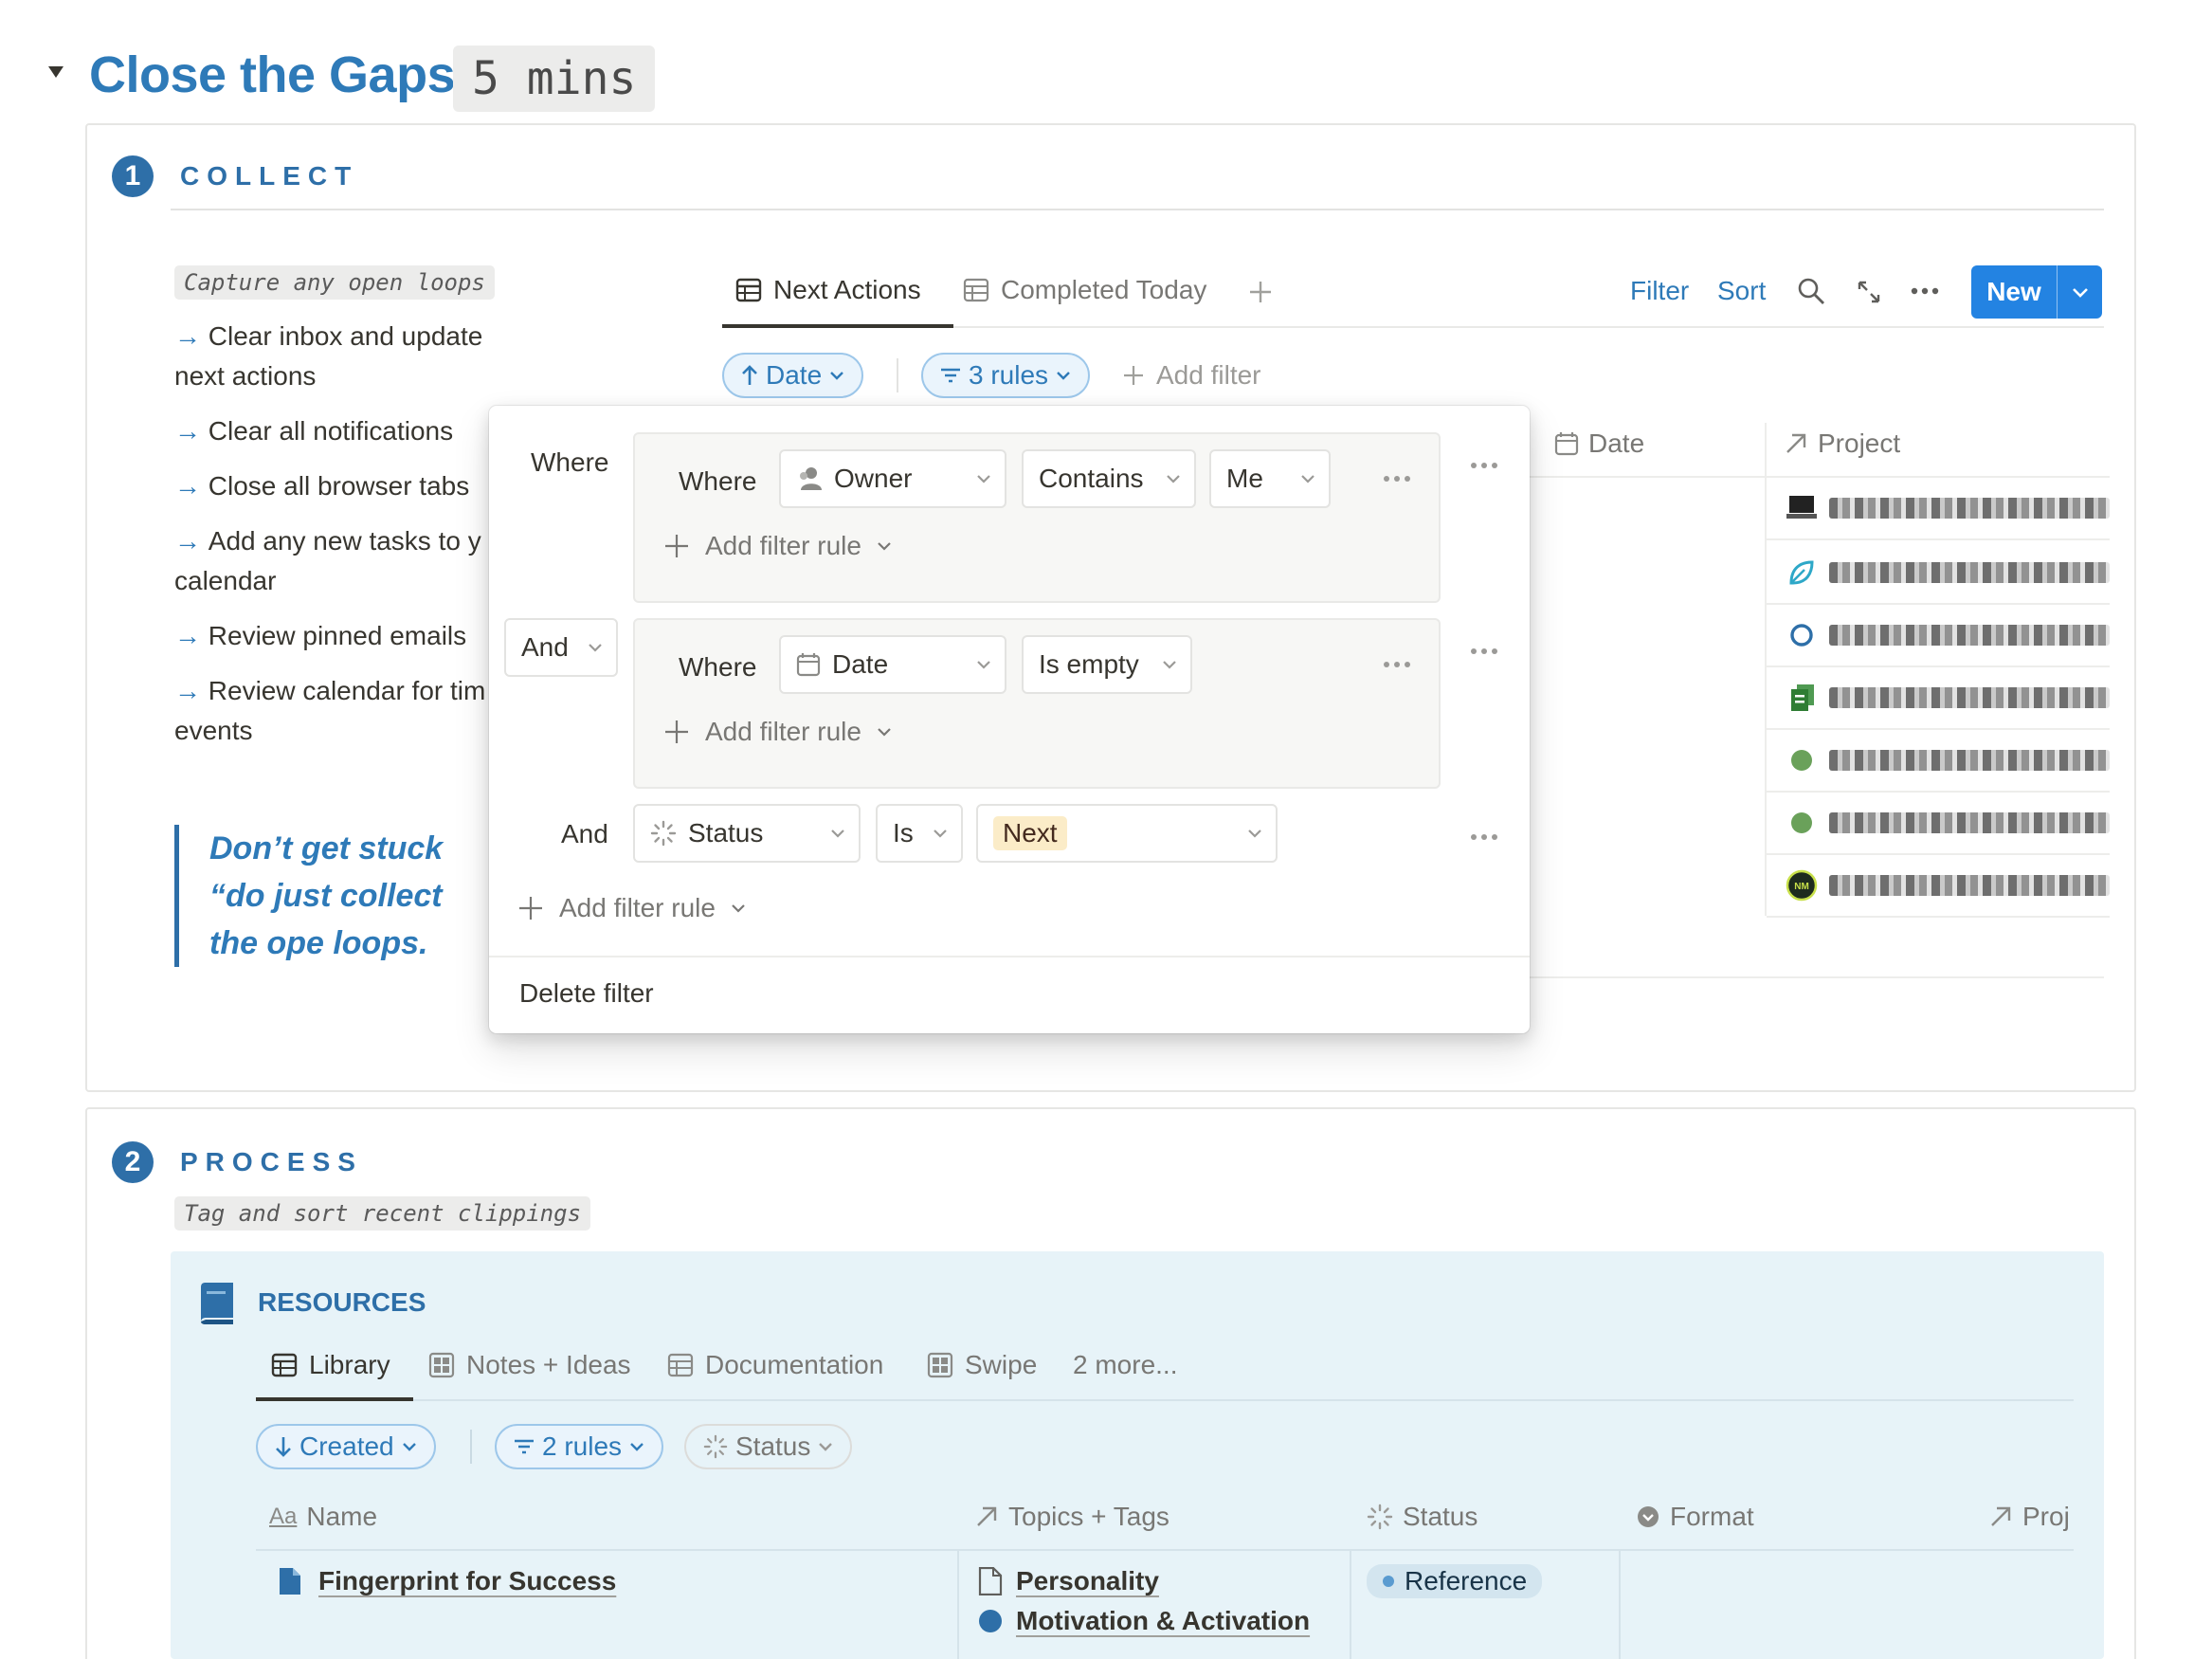  What do you see at coordinates (1109, 478) in the screenshot?
I see `operator-select-contains: Contains` at bounding box center [1109, 478].